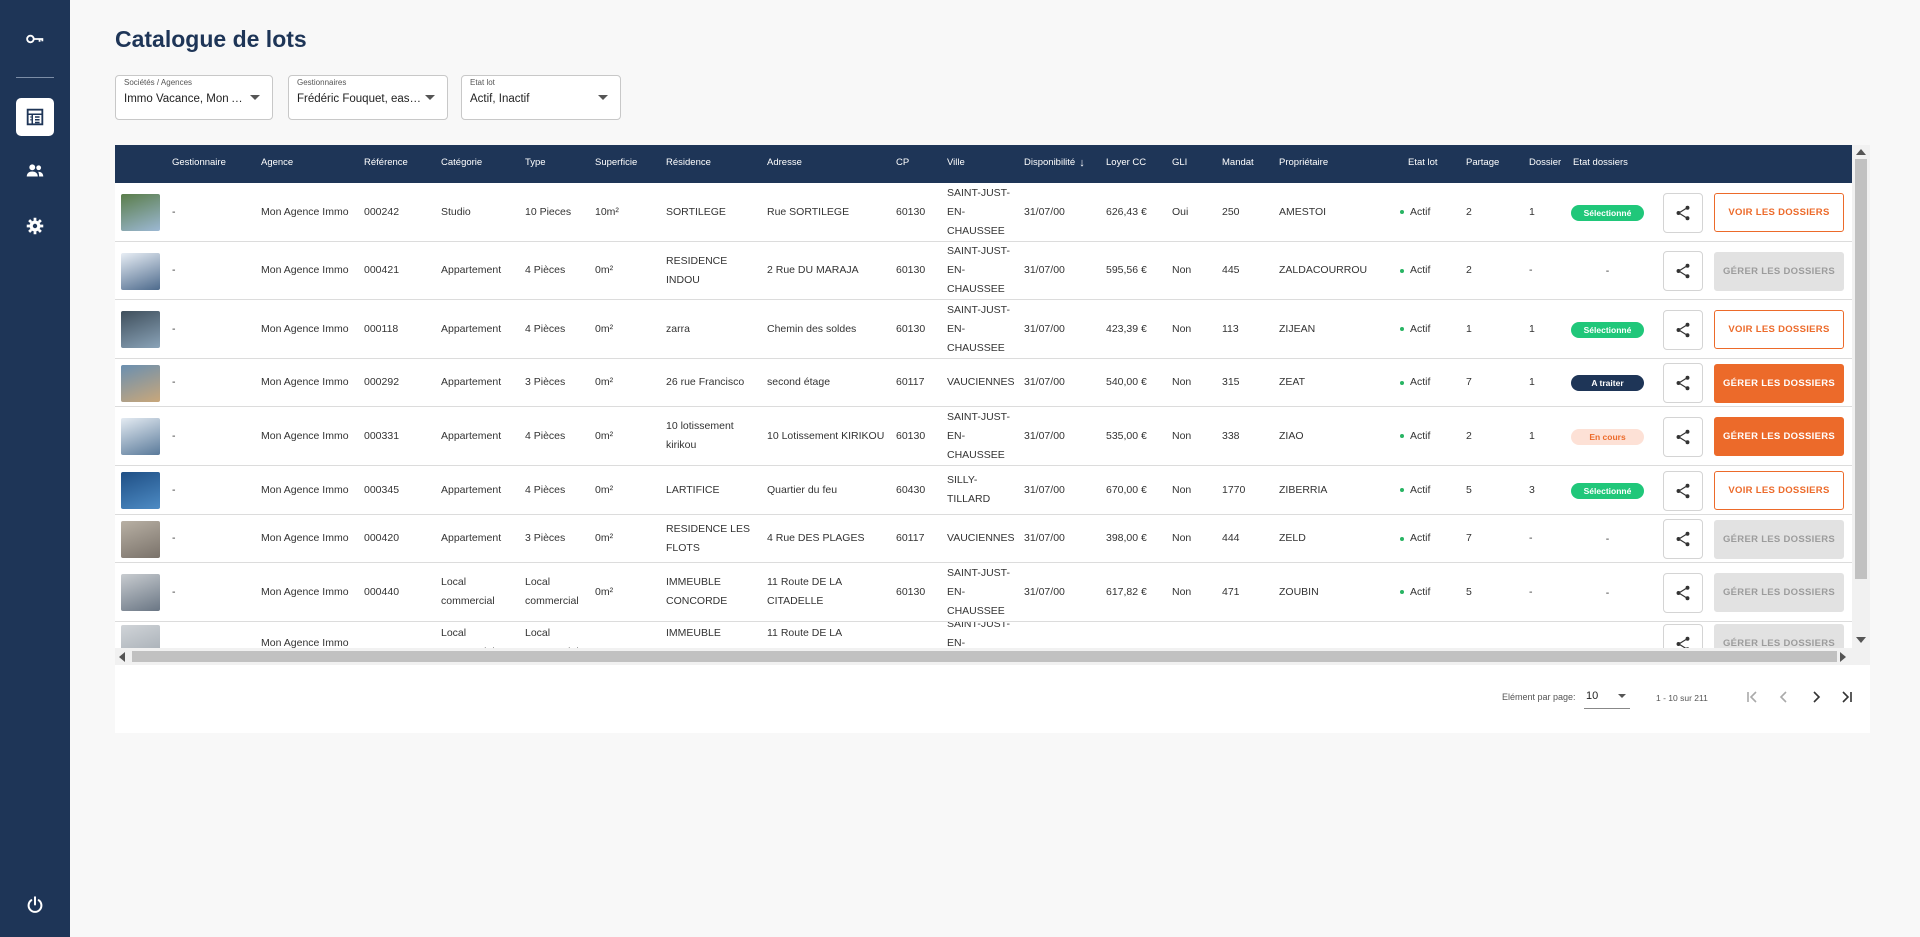  What do you see at coordinates (1194, 212) in the screenshot?
I see `cell-gli: Oui` at bounding box center [1194, 212].